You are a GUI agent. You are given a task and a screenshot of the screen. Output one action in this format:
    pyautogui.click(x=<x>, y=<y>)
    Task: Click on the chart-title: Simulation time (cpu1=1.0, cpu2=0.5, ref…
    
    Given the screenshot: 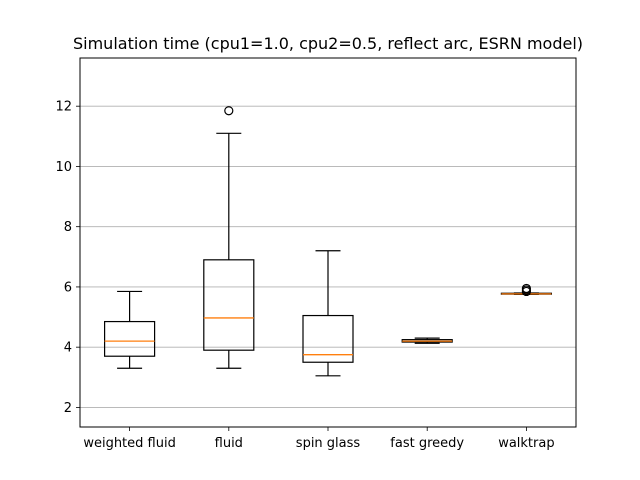 What is the action you would take?
    pyautogui.click(x=328, y=43)
    